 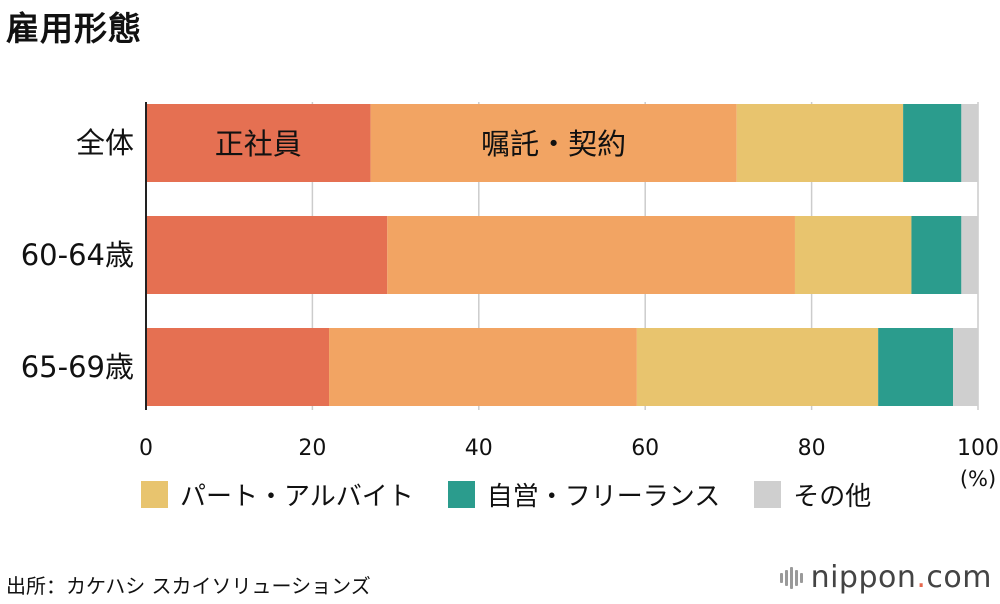 What do you see at coordinates (461, 494) in the screenshot?
I see `legend-swatch-freelance` at bounding box center [461, 494].